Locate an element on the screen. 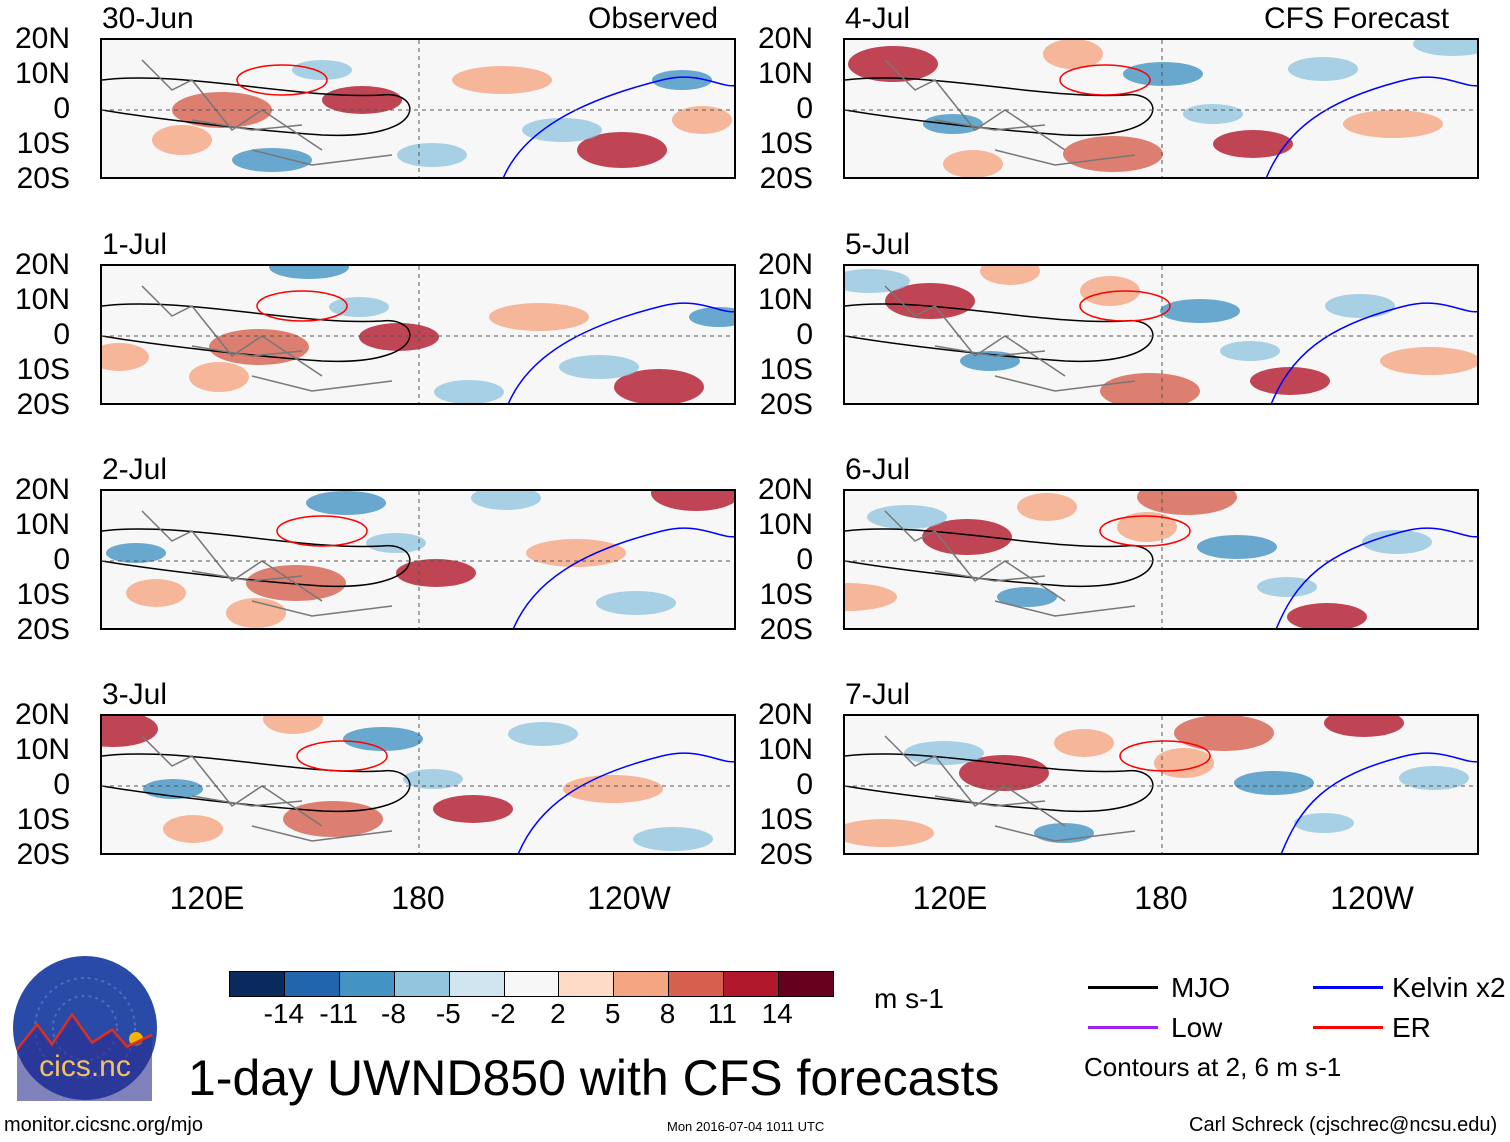  mjo-contour is located at coordinates (256, 107).